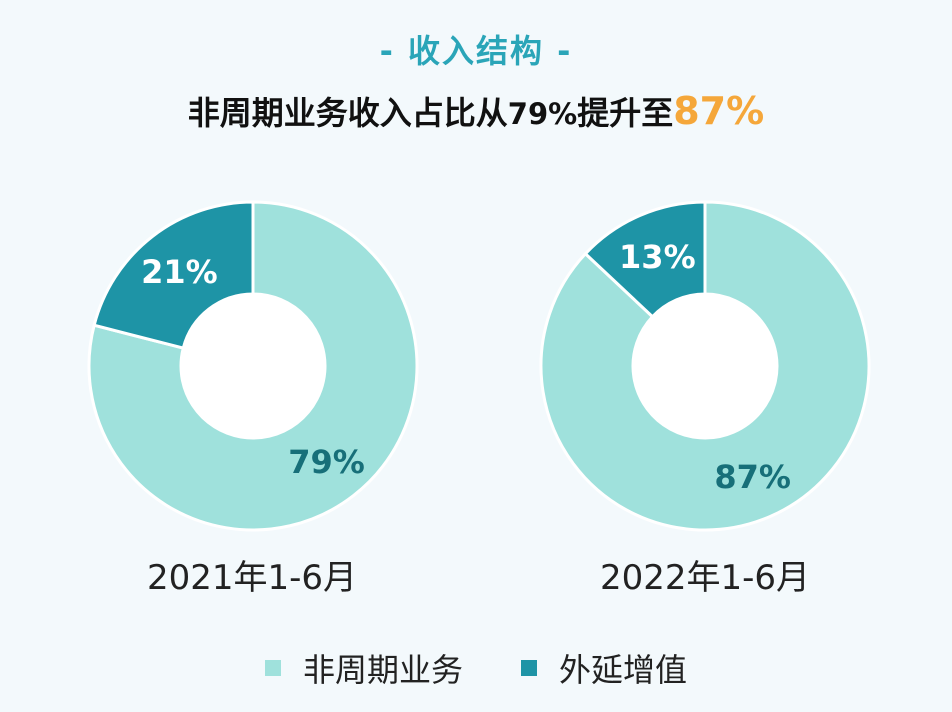 This screenshot has width=952, height=712. Describe the element at coordinates (382, 670) in the screenshot. I see `legend-label-non-cyclical: 非周期业务` at that location.